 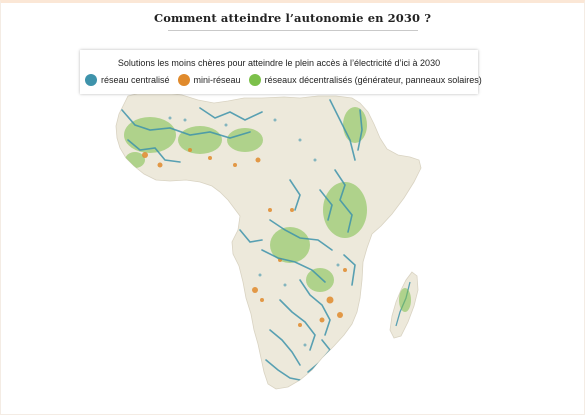 I want to click on legend-item-centralized: réseau centralisé, so click(x=127, y=80).